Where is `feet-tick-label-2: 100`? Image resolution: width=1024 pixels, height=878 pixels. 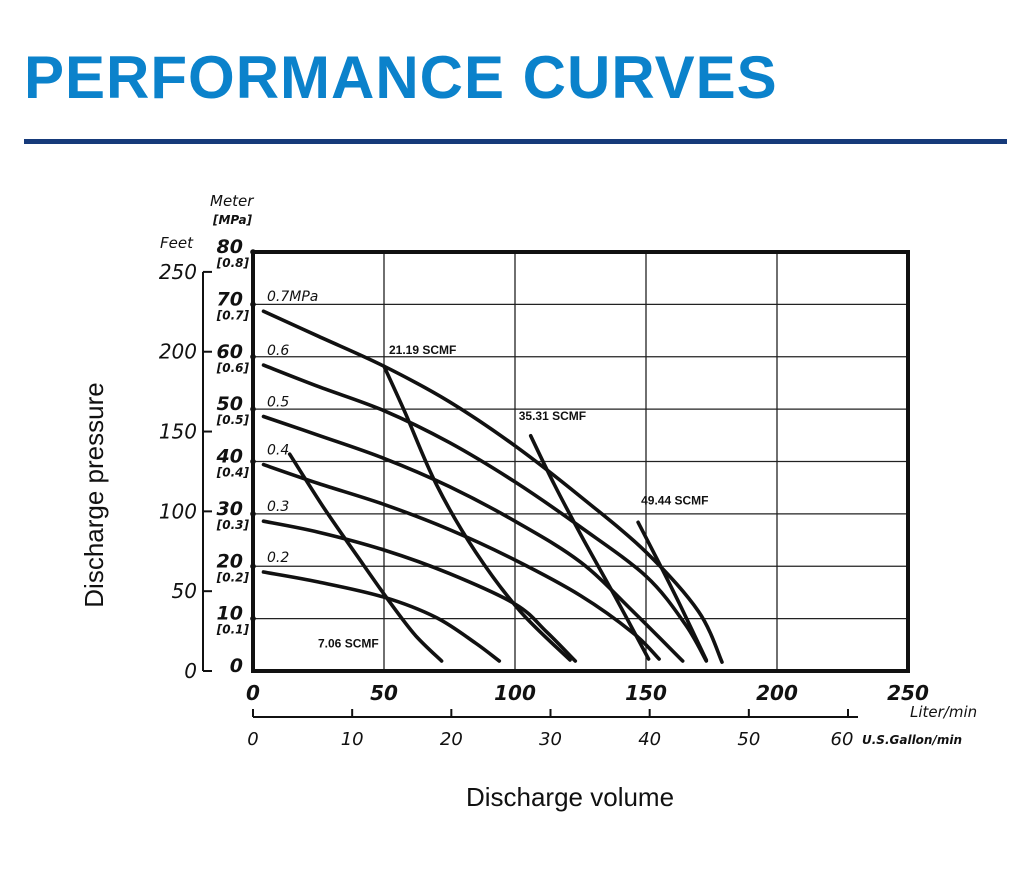 feet-tick-label-2: 100 is located at coordinates (178, 511).